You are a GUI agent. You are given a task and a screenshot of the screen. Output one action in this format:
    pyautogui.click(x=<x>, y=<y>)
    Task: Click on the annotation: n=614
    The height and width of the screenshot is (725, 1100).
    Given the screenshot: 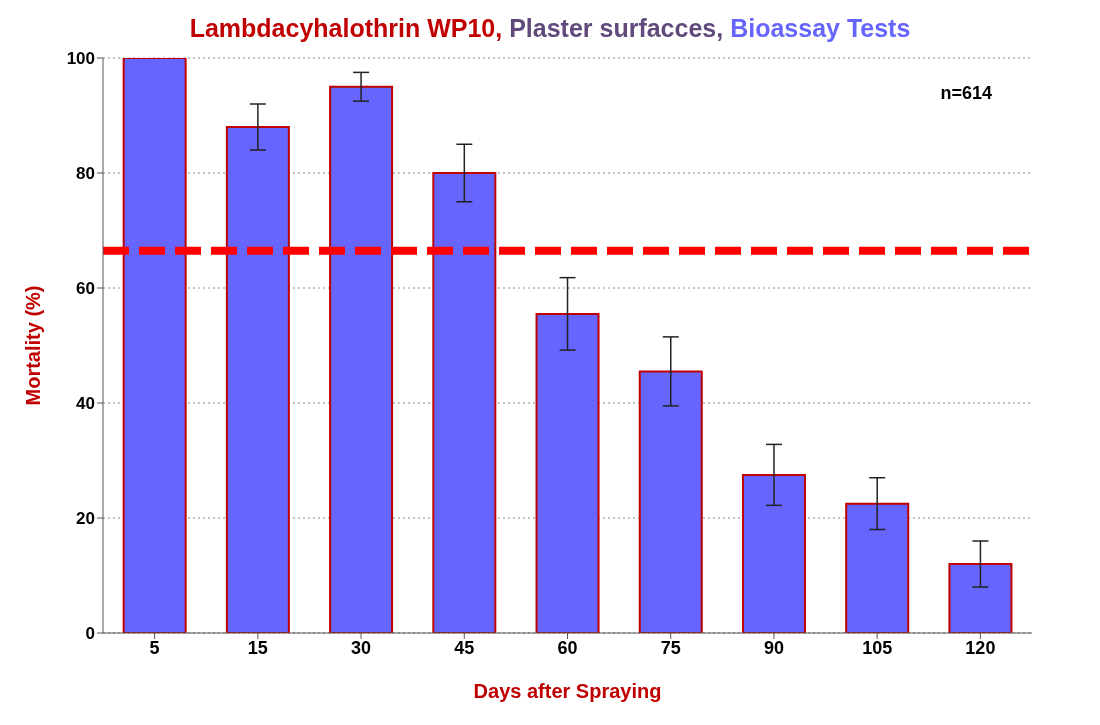 What is the action you would take?
    pyautogui.click(x=966, y=93)
    